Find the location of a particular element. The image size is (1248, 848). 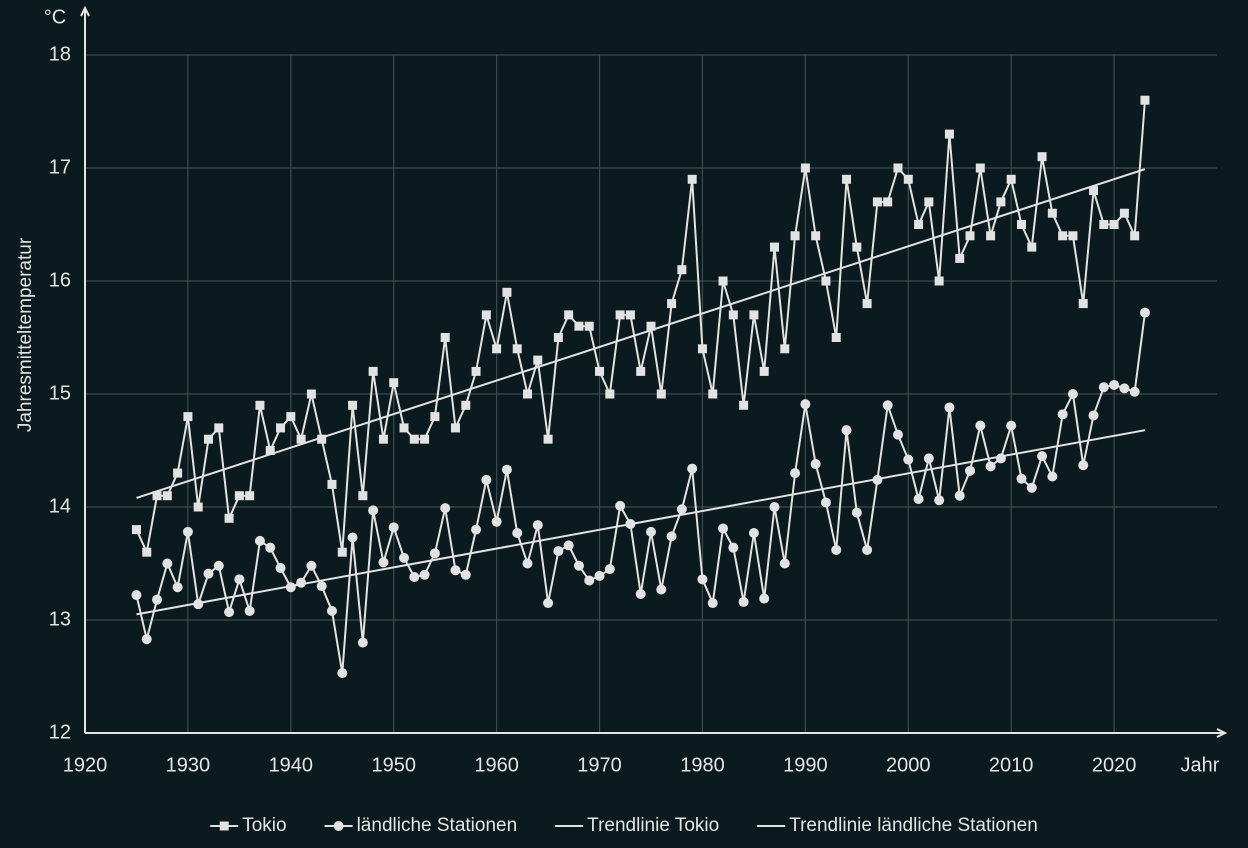

y-tick-label: 12 is located at coordinates (60, 732).